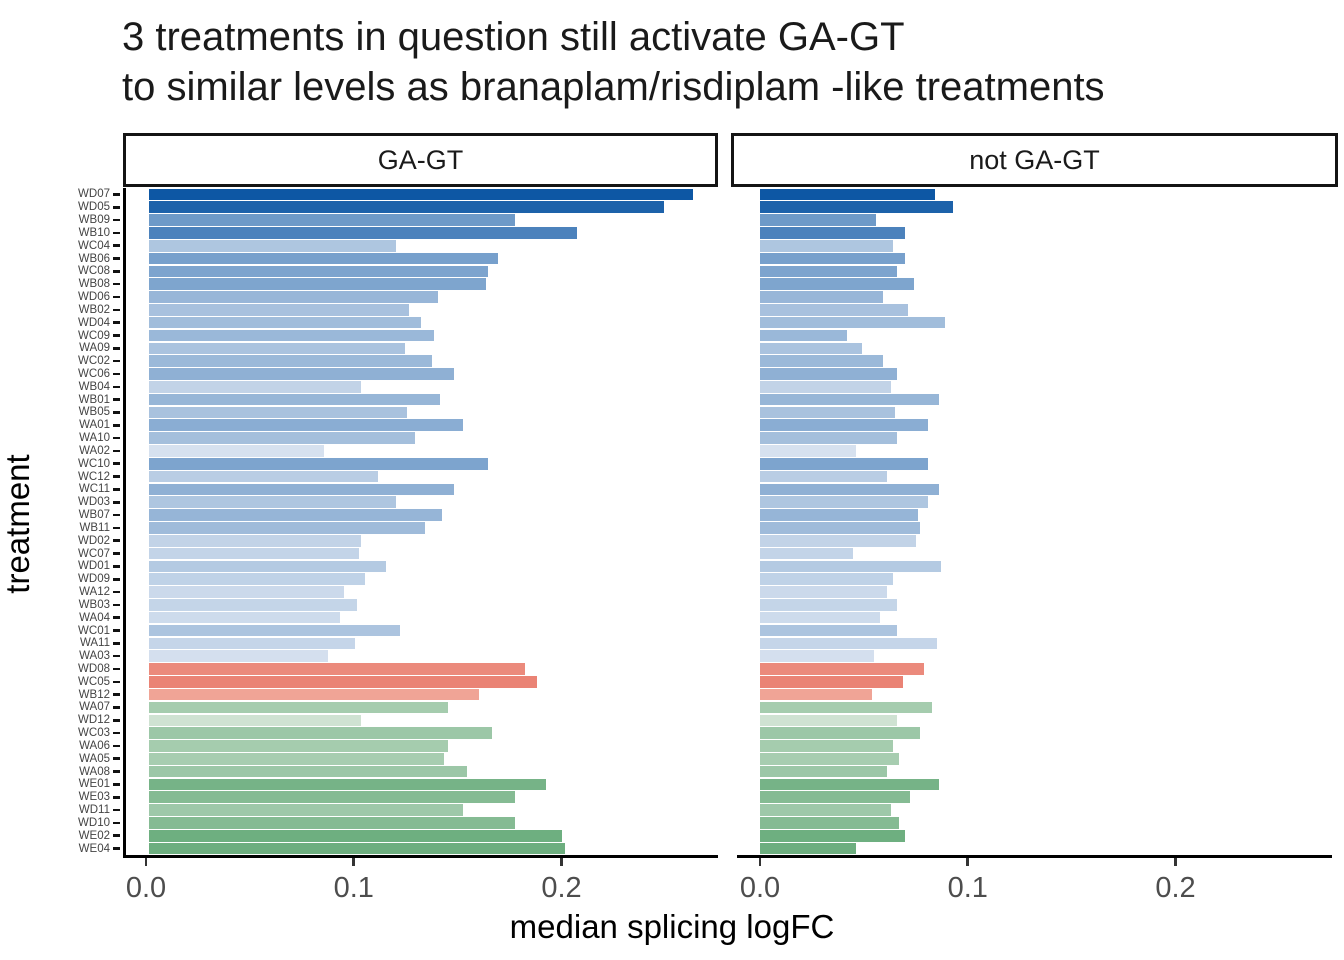  I want to click on bar-wc08-not-ga-gt, so click(829, 271).